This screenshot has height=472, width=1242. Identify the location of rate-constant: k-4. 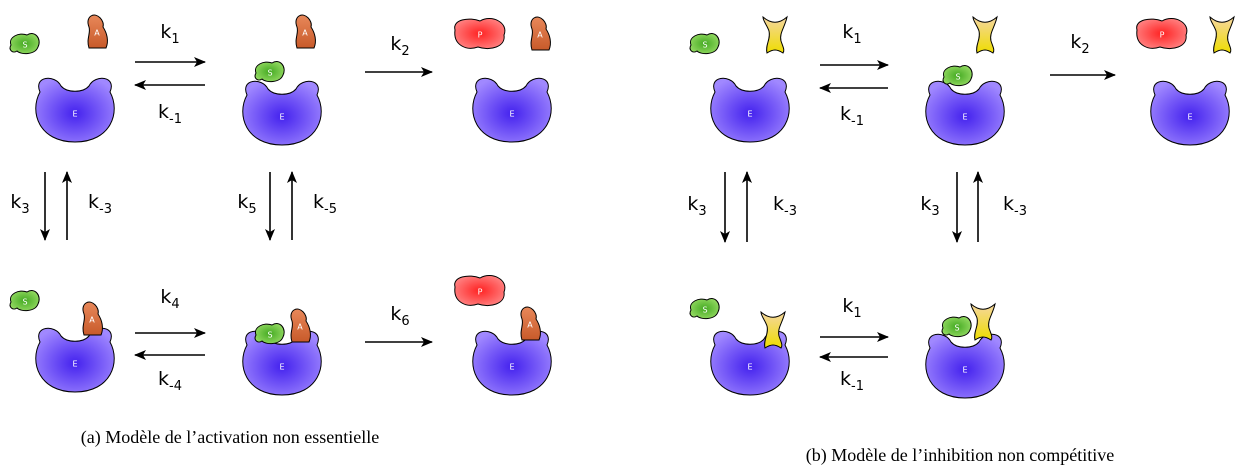
(170, 381).